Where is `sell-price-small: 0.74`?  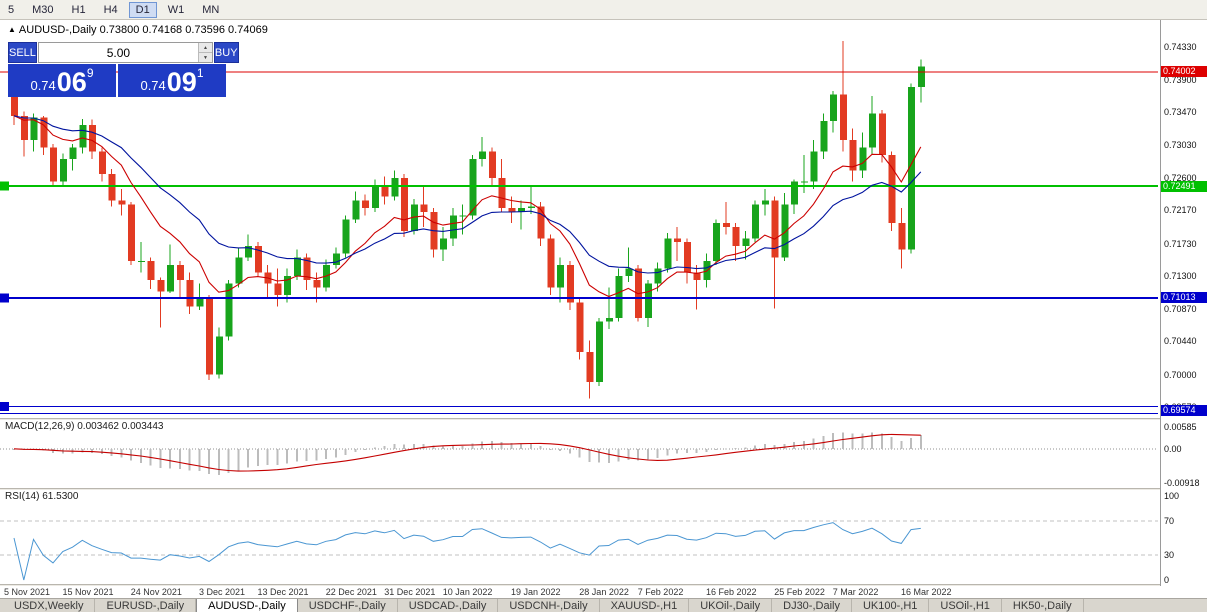
sell-price-small: 0.74 is located at coordinates (43, 85).